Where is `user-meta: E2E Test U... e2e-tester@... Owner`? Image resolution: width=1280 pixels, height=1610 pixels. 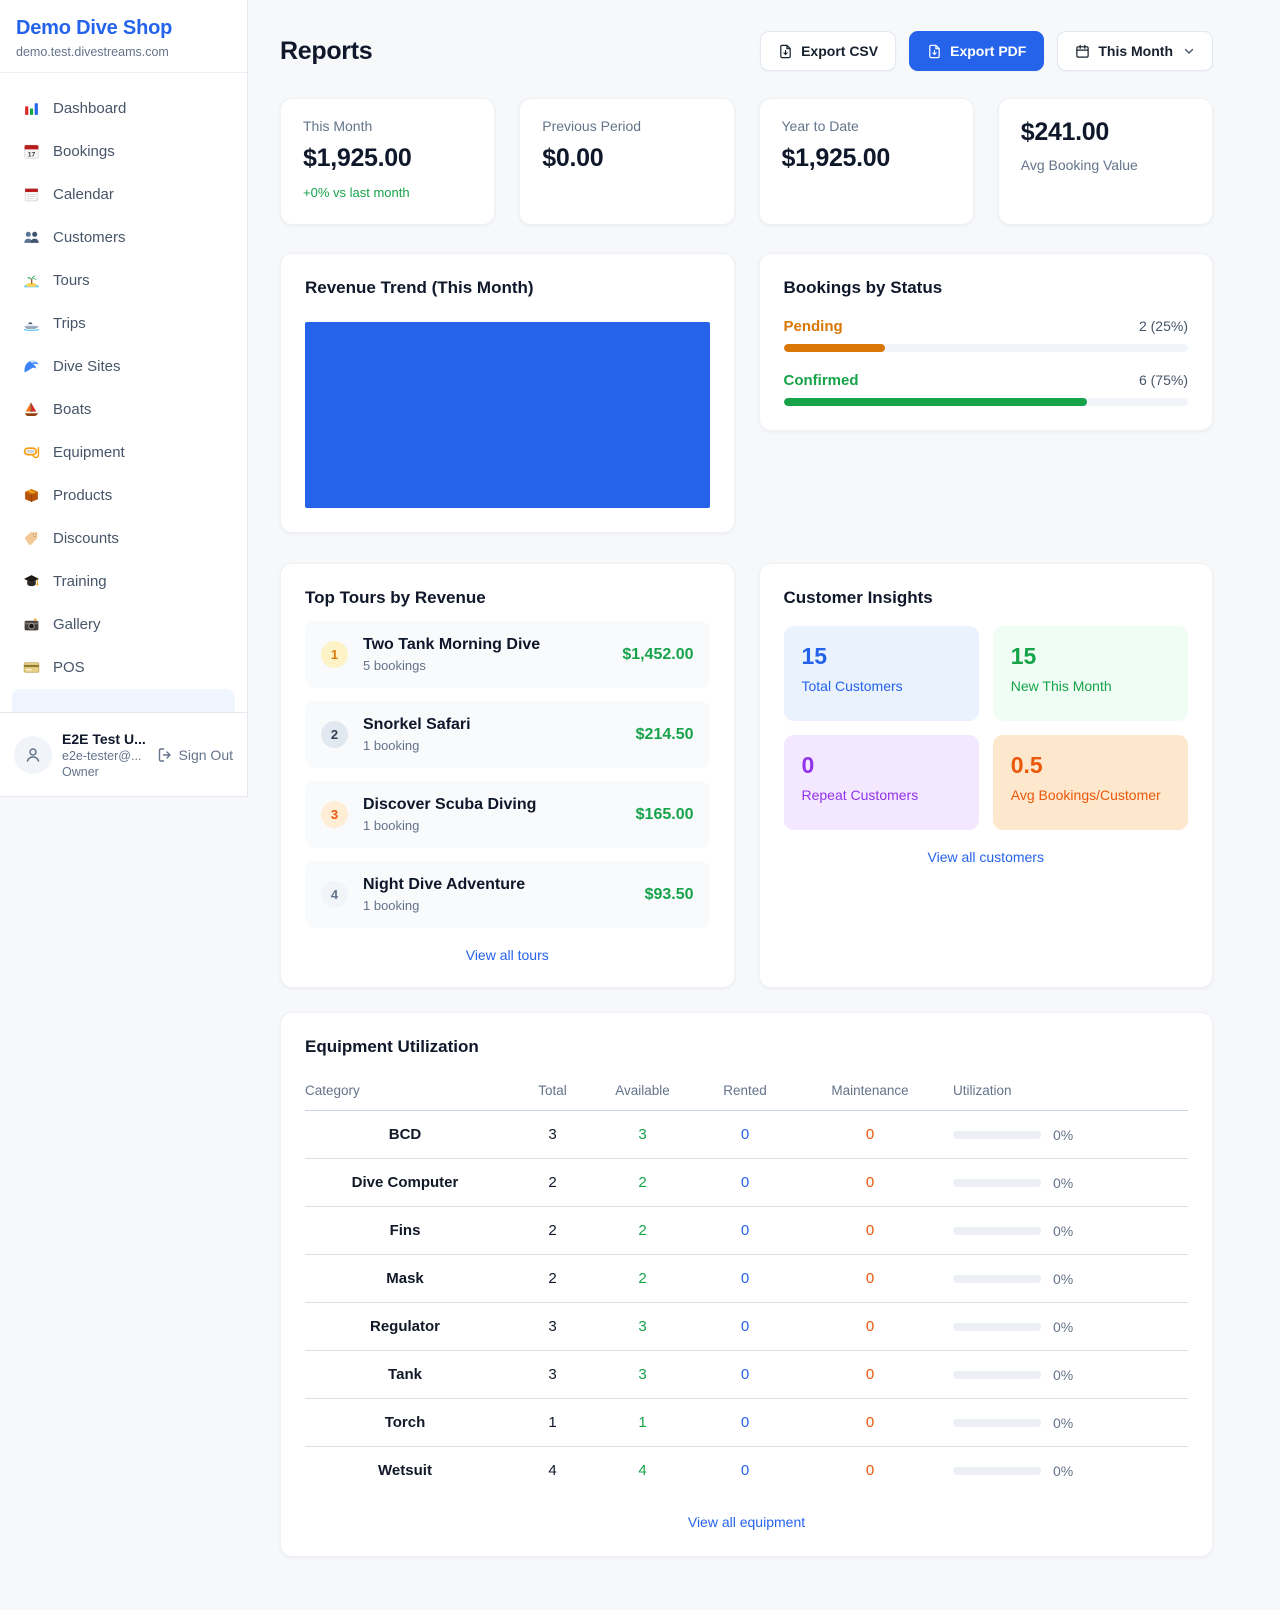
user-meta: E2E Test U... e2e-tester@... Owner is located at coordinates (104, 755).